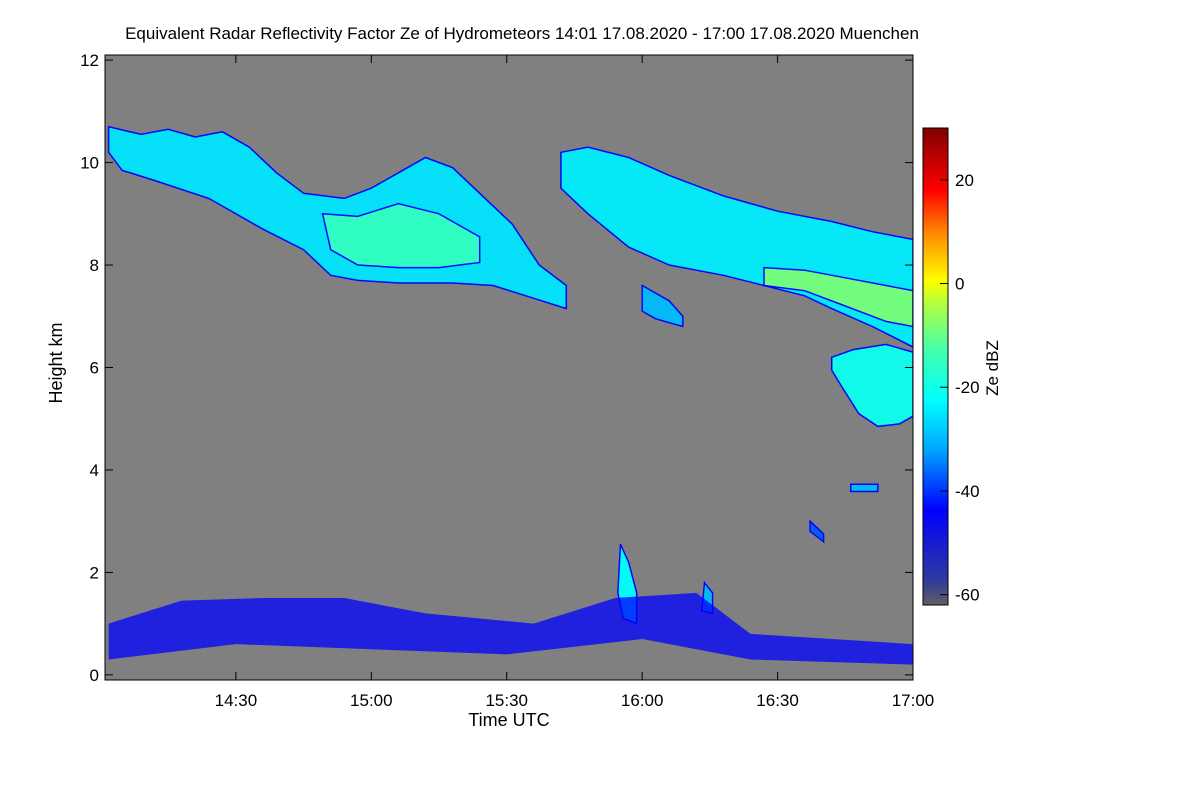  I want to click on y-tick-label: 10, so click(89, 163).